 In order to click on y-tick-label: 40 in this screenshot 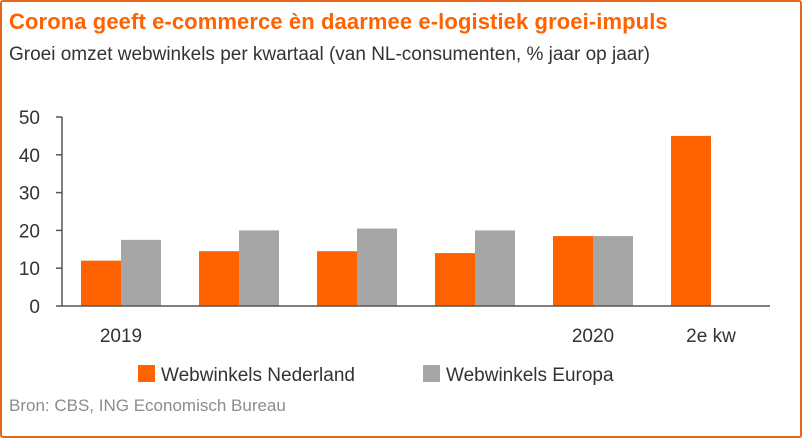, I will do `click(29, 156)`.